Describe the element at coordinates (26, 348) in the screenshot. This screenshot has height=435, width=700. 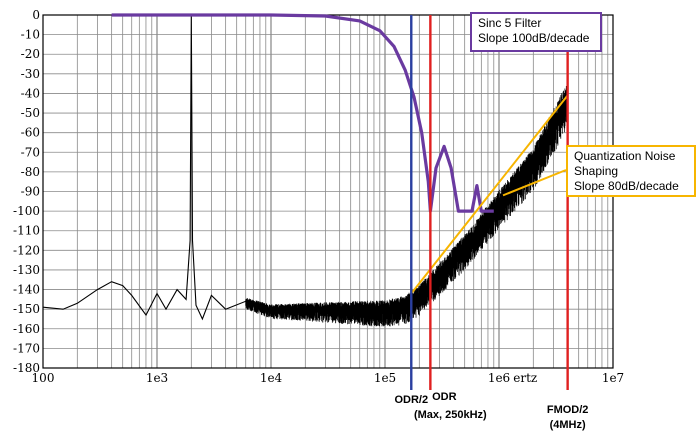
I see `y-tick-label: -170` at that location.